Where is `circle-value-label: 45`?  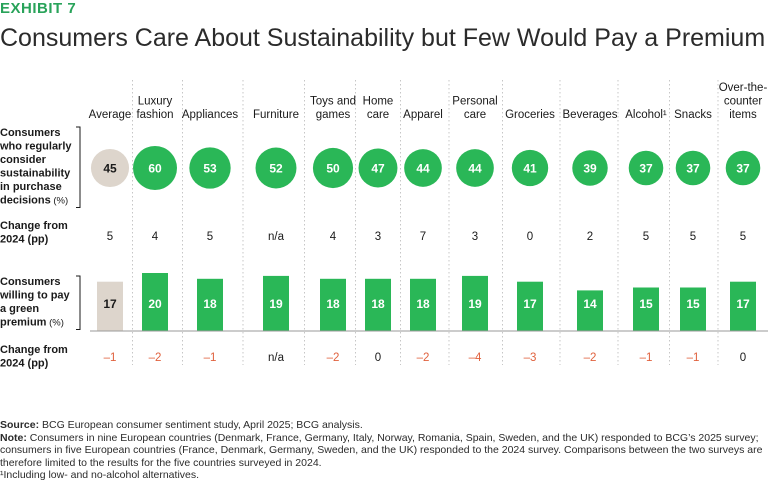 circle-value-label: 45 is located at coordinates (110, 169).